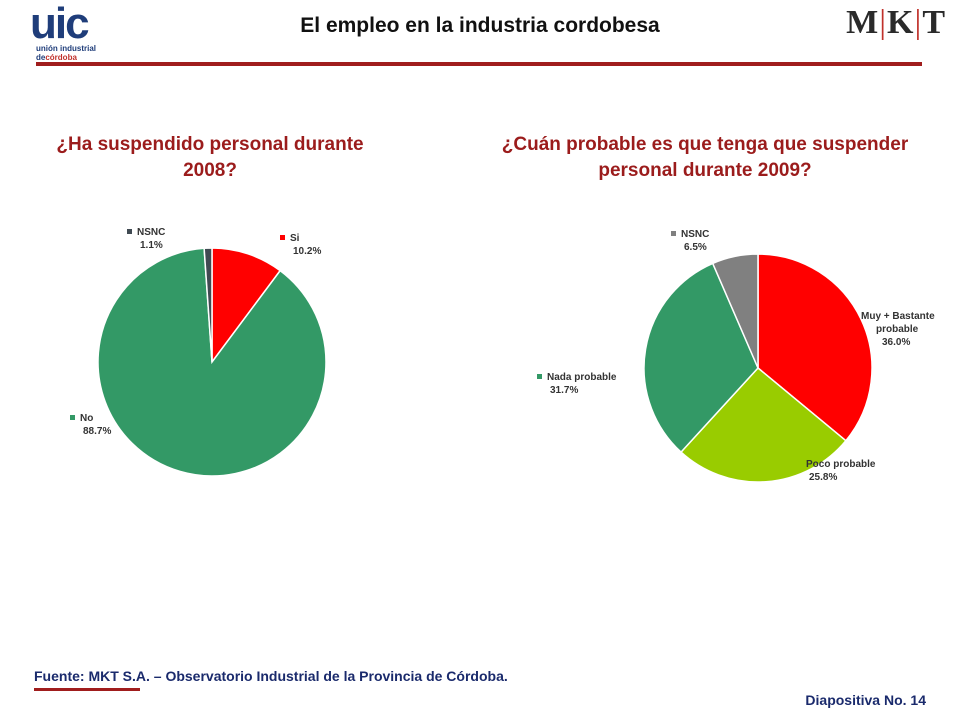  I want to click on slice-label-nsnc: NSNC 1.1%, so click(146, 239).